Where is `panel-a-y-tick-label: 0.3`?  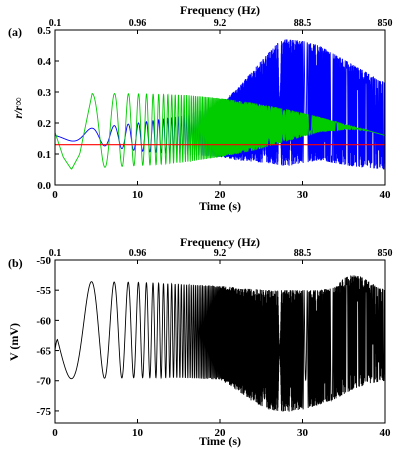
panel-a-y-tick-label: 0.3 is located at coordinates (44, 93).